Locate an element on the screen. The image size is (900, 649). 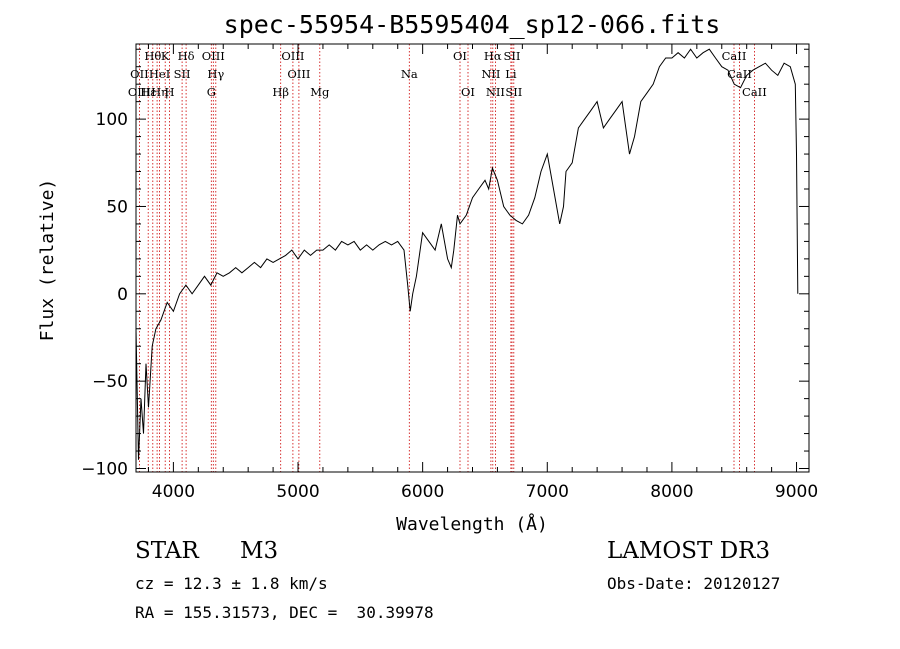
y-tick-label: −50 is located at coordinates (110, 382).